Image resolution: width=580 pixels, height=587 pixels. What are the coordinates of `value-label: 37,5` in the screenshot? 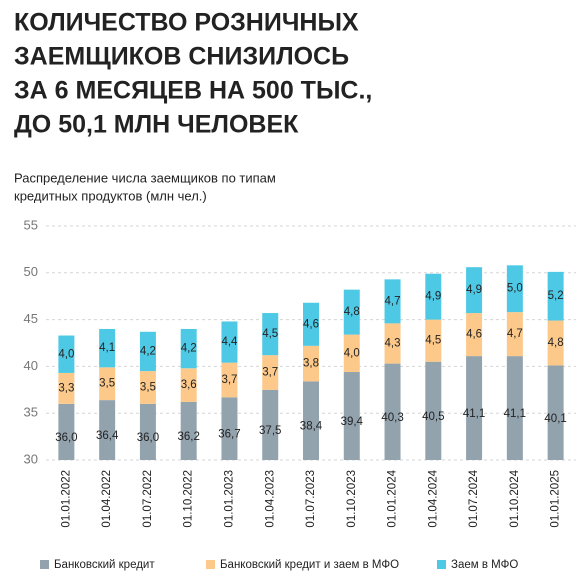 It's located at (270, 431).